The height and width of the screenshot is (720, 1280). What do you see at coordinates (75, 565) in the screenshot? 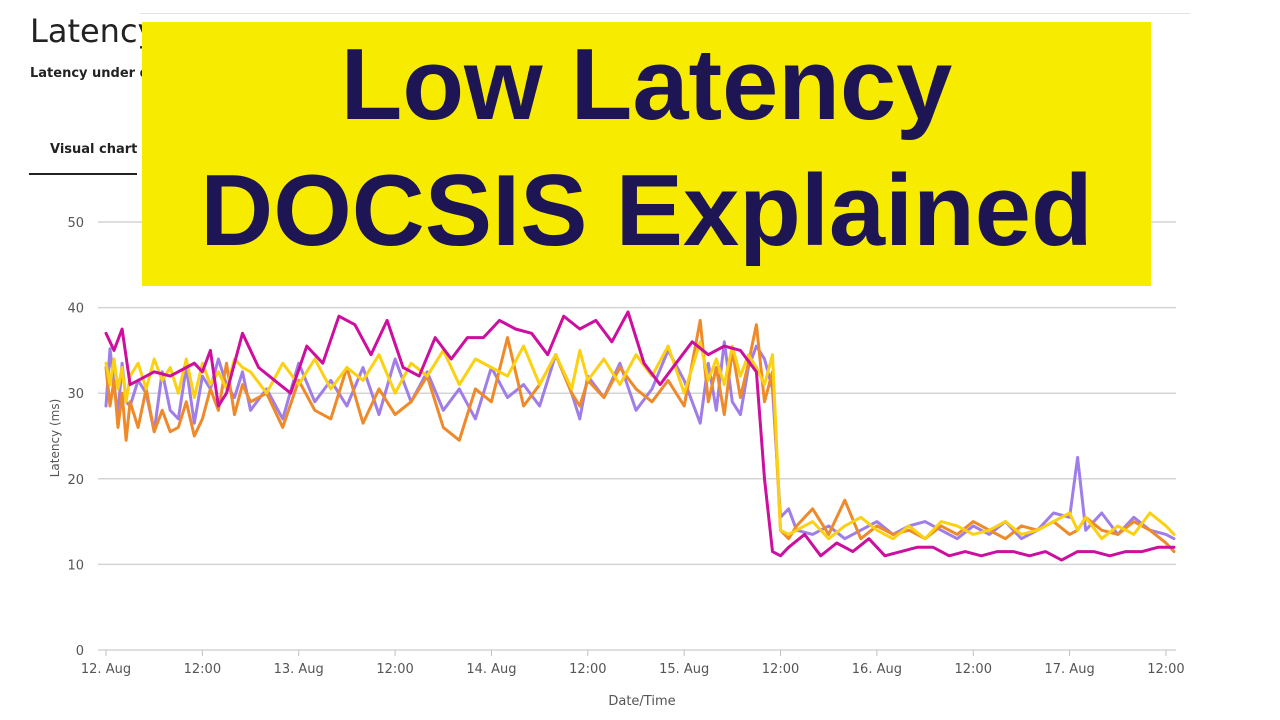
I see `y-tick-label: 10` at bounding box center [75, 565].